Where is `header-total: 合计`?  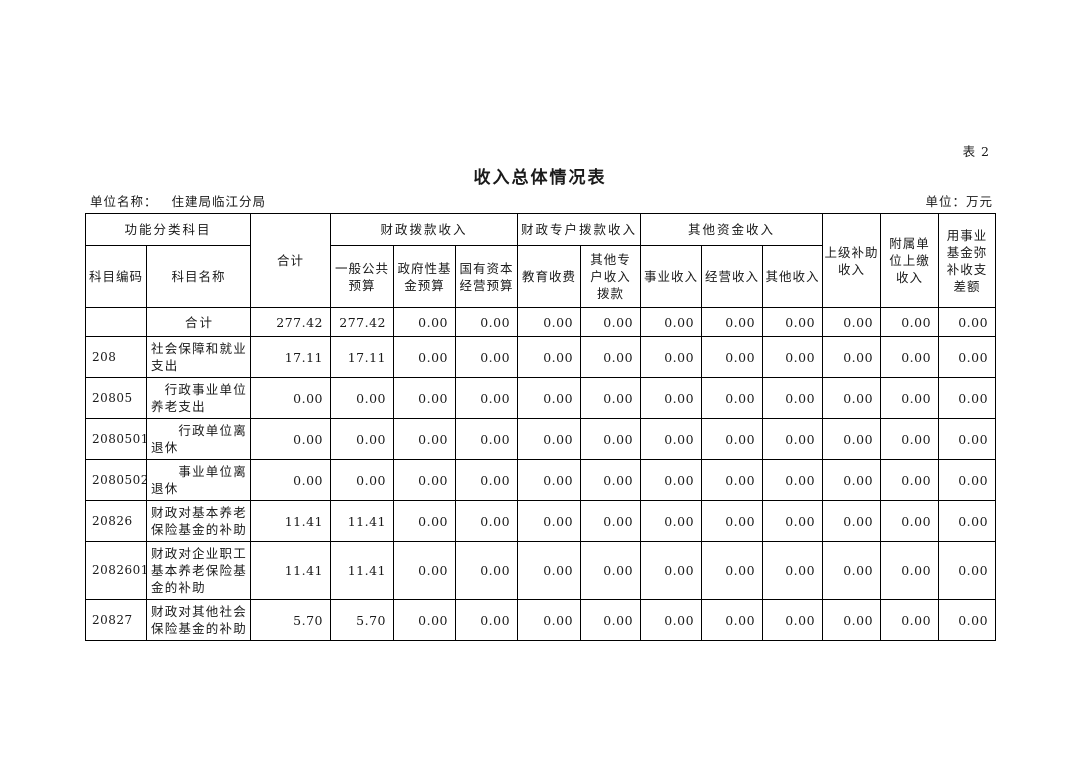
header-total: 合计 is located at coordinates (291, 260).